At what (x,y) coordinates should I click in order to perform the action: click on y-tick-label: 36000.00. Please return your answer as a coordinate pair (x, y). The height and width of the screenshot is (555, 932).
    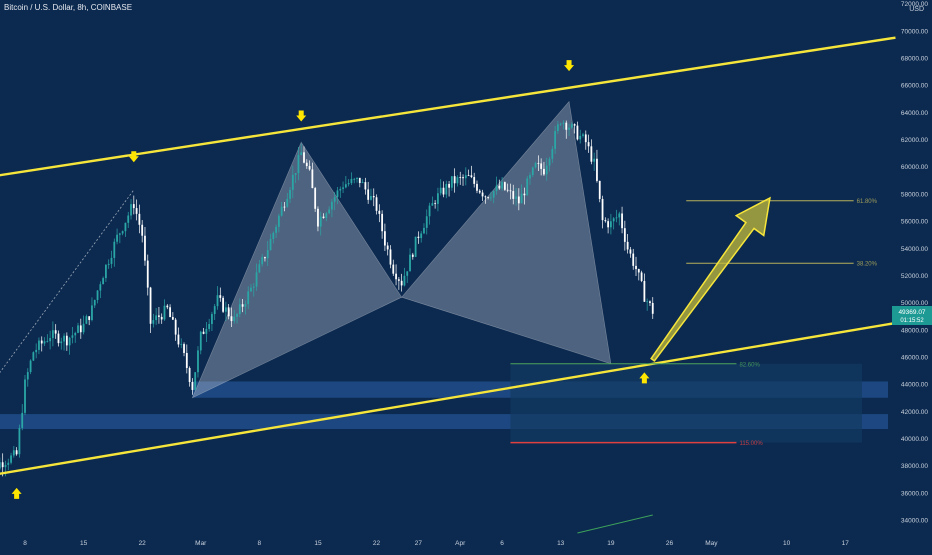
    Looking at the image, I should click on (914, 493).